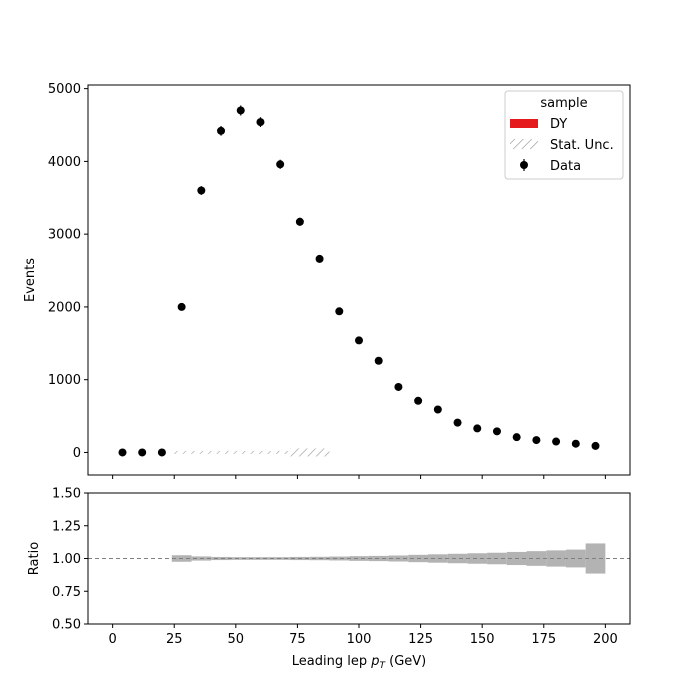 Image resolution: width=700 pixels, height=700 pixels. I want to click on legend-box, so click(564, 135).